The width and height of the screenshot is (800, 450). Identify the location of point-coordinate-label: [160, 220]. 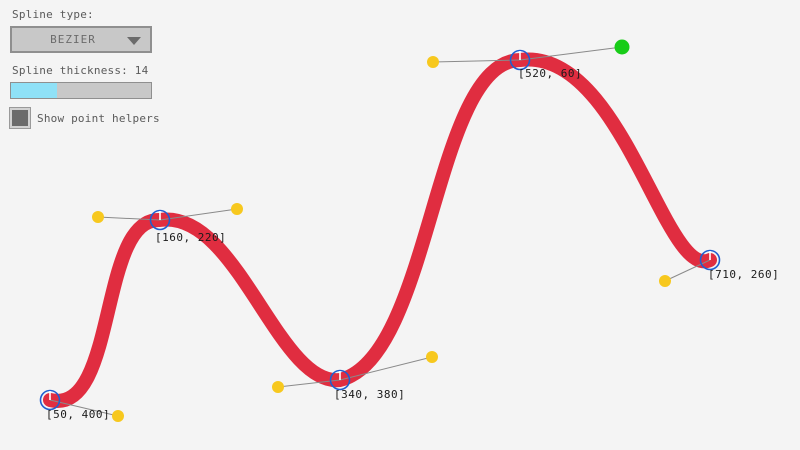
(191, 237).